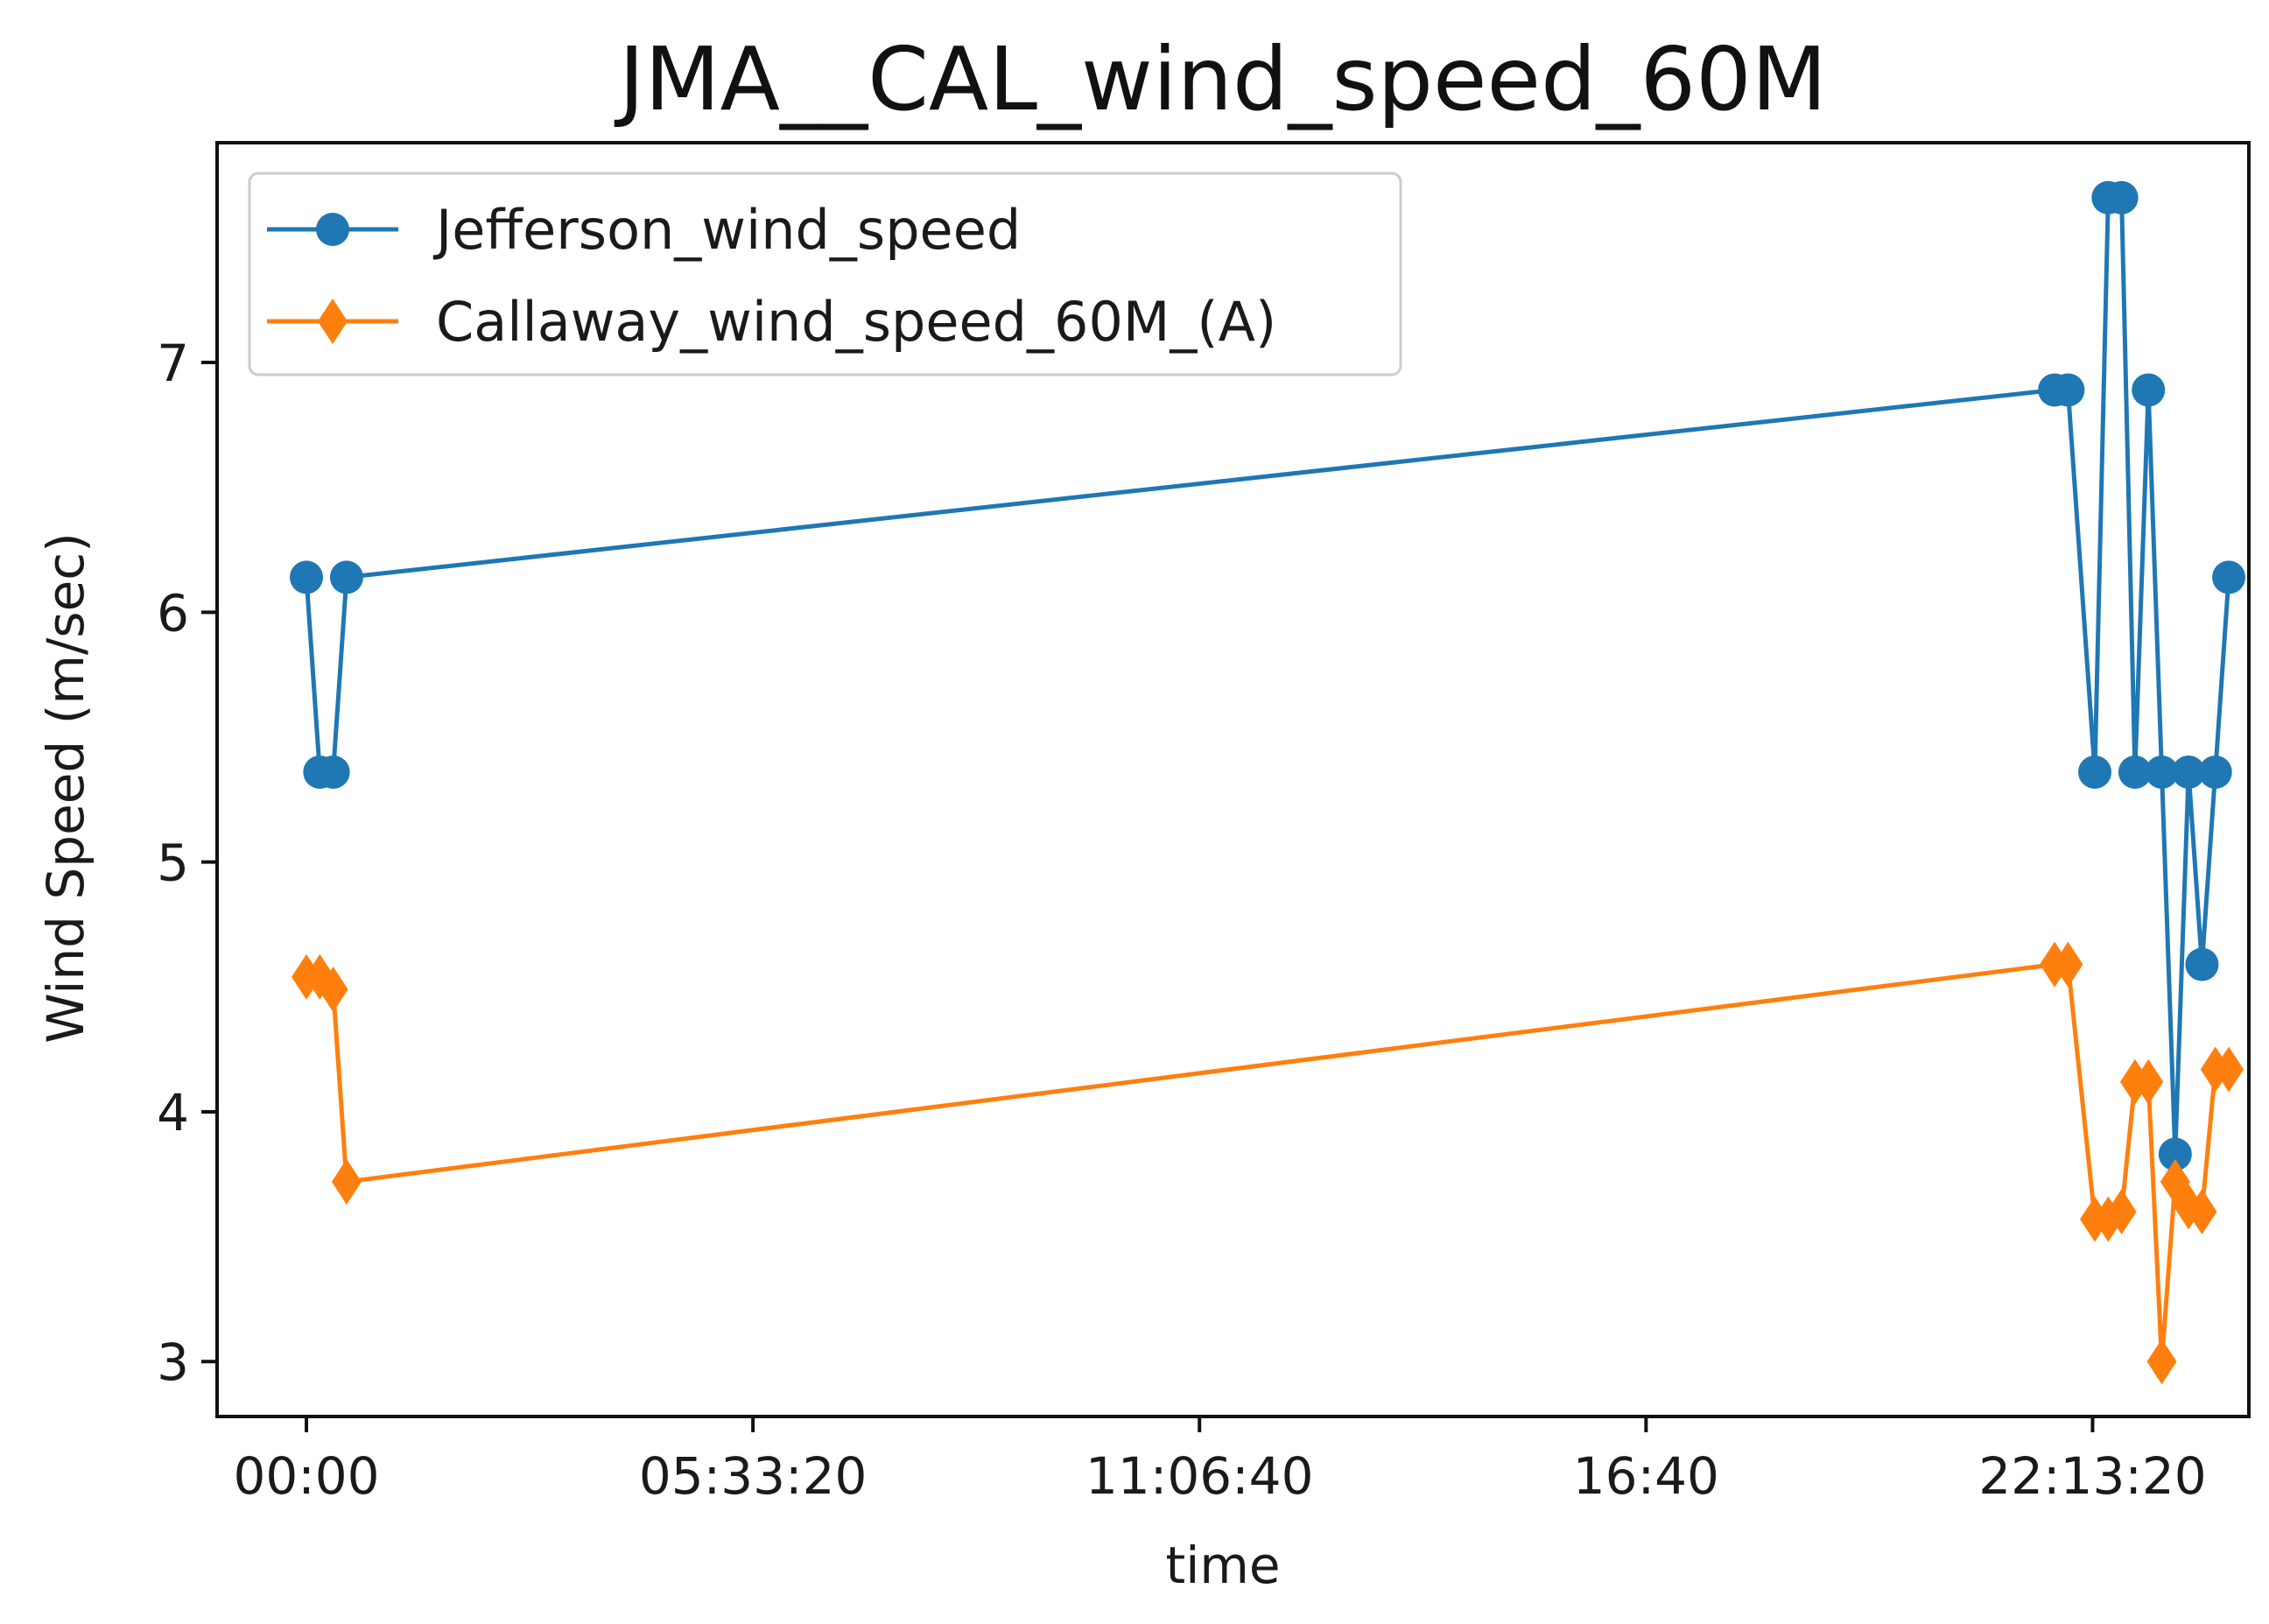 The width and height of the screenshot is (2269, 1624). What do you see at coordinates (306, 1476) in the screenshot?
I see `x-tick-label: 00:00` at bounding box center [306, 1476].